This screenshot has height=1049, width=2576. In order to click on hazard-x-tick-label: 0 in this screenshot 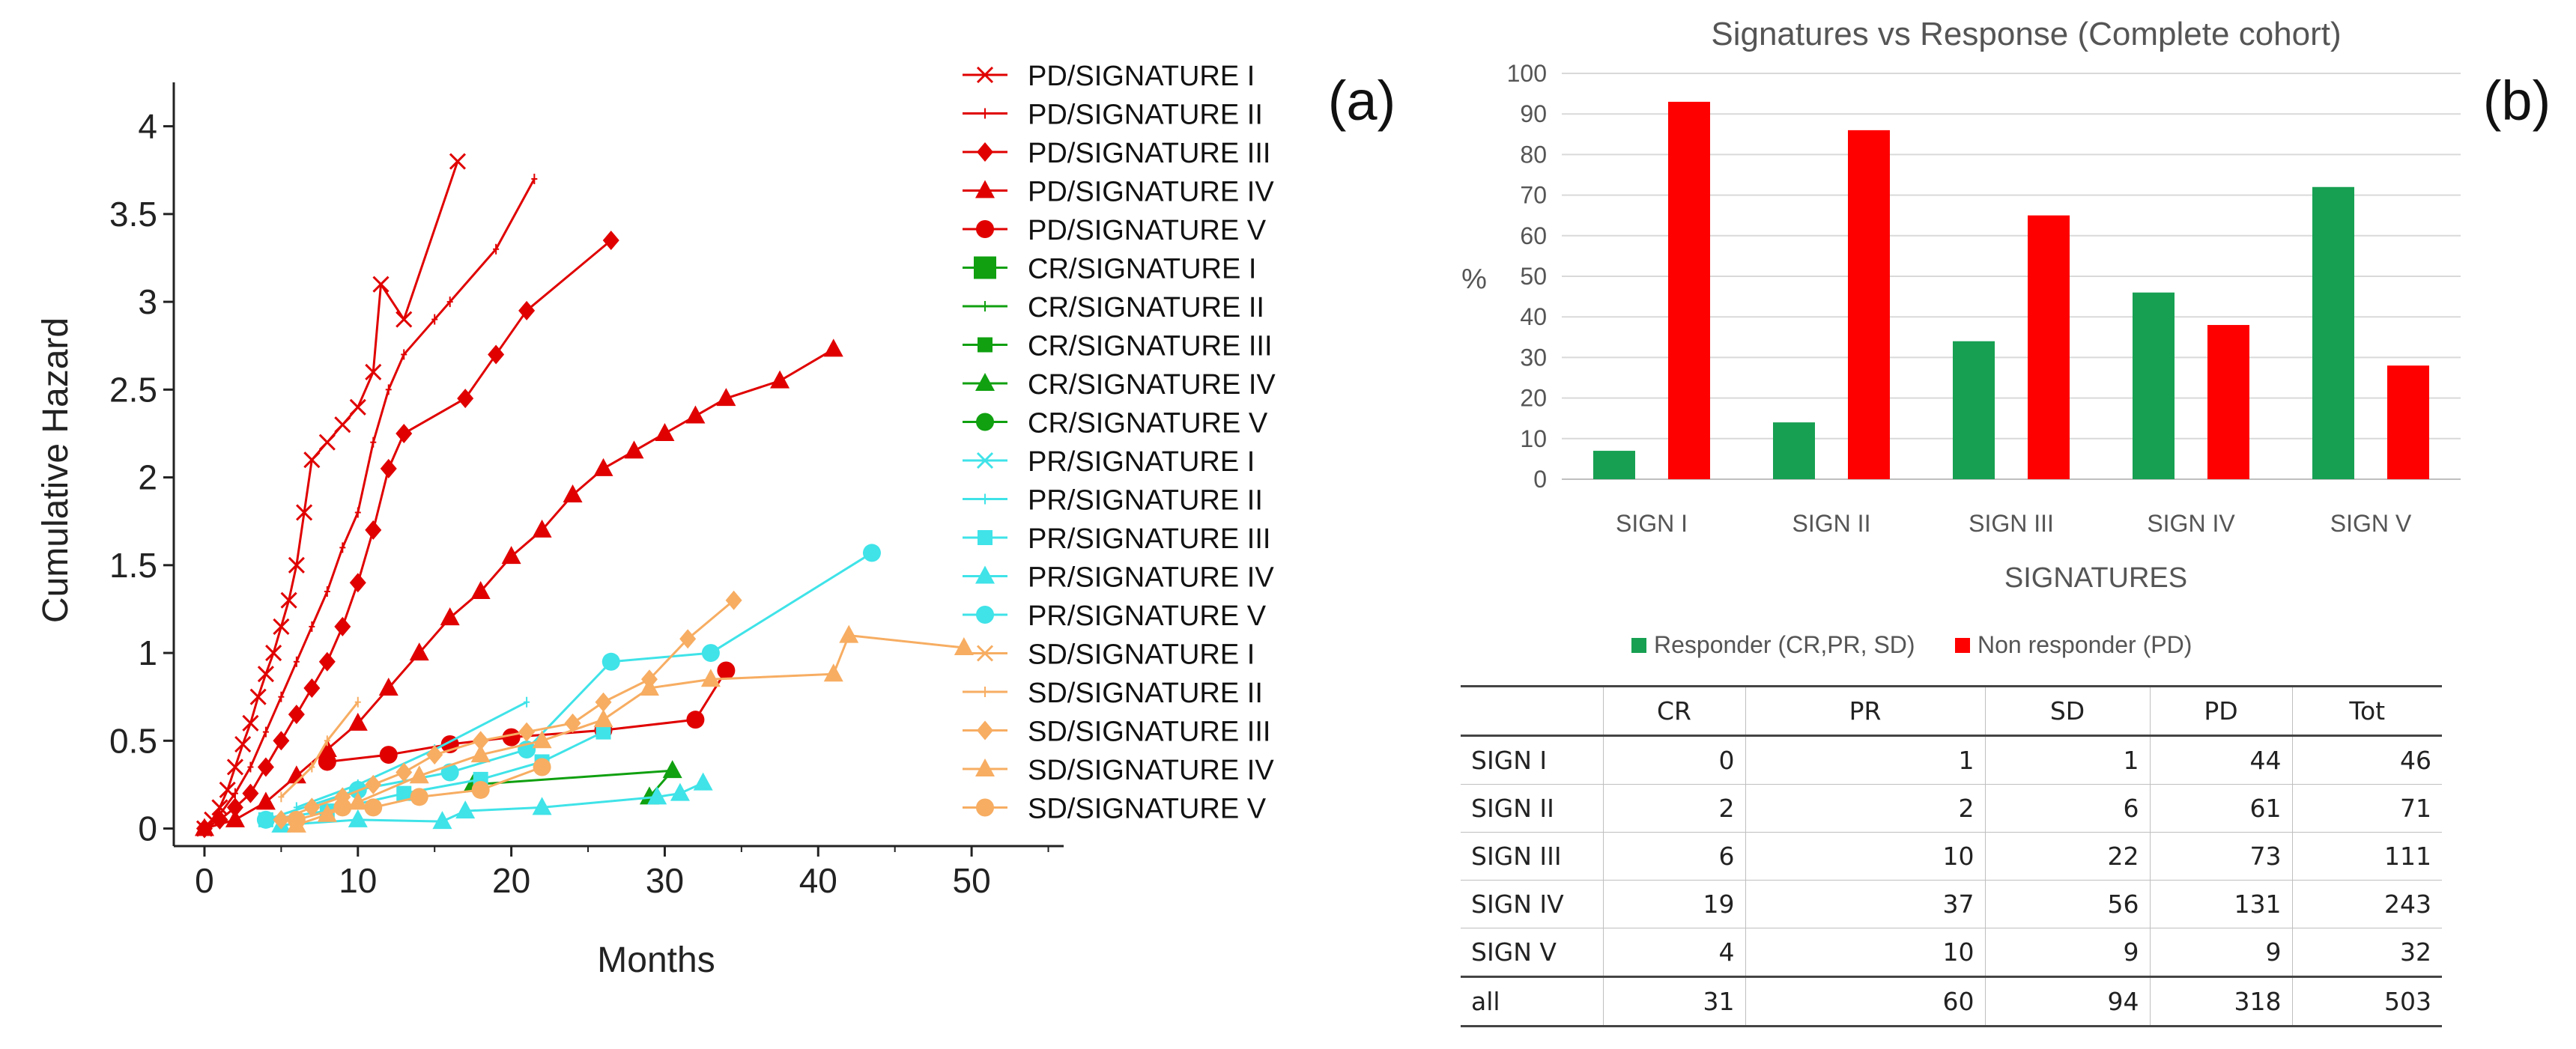, I will do `click(204, 880)`.